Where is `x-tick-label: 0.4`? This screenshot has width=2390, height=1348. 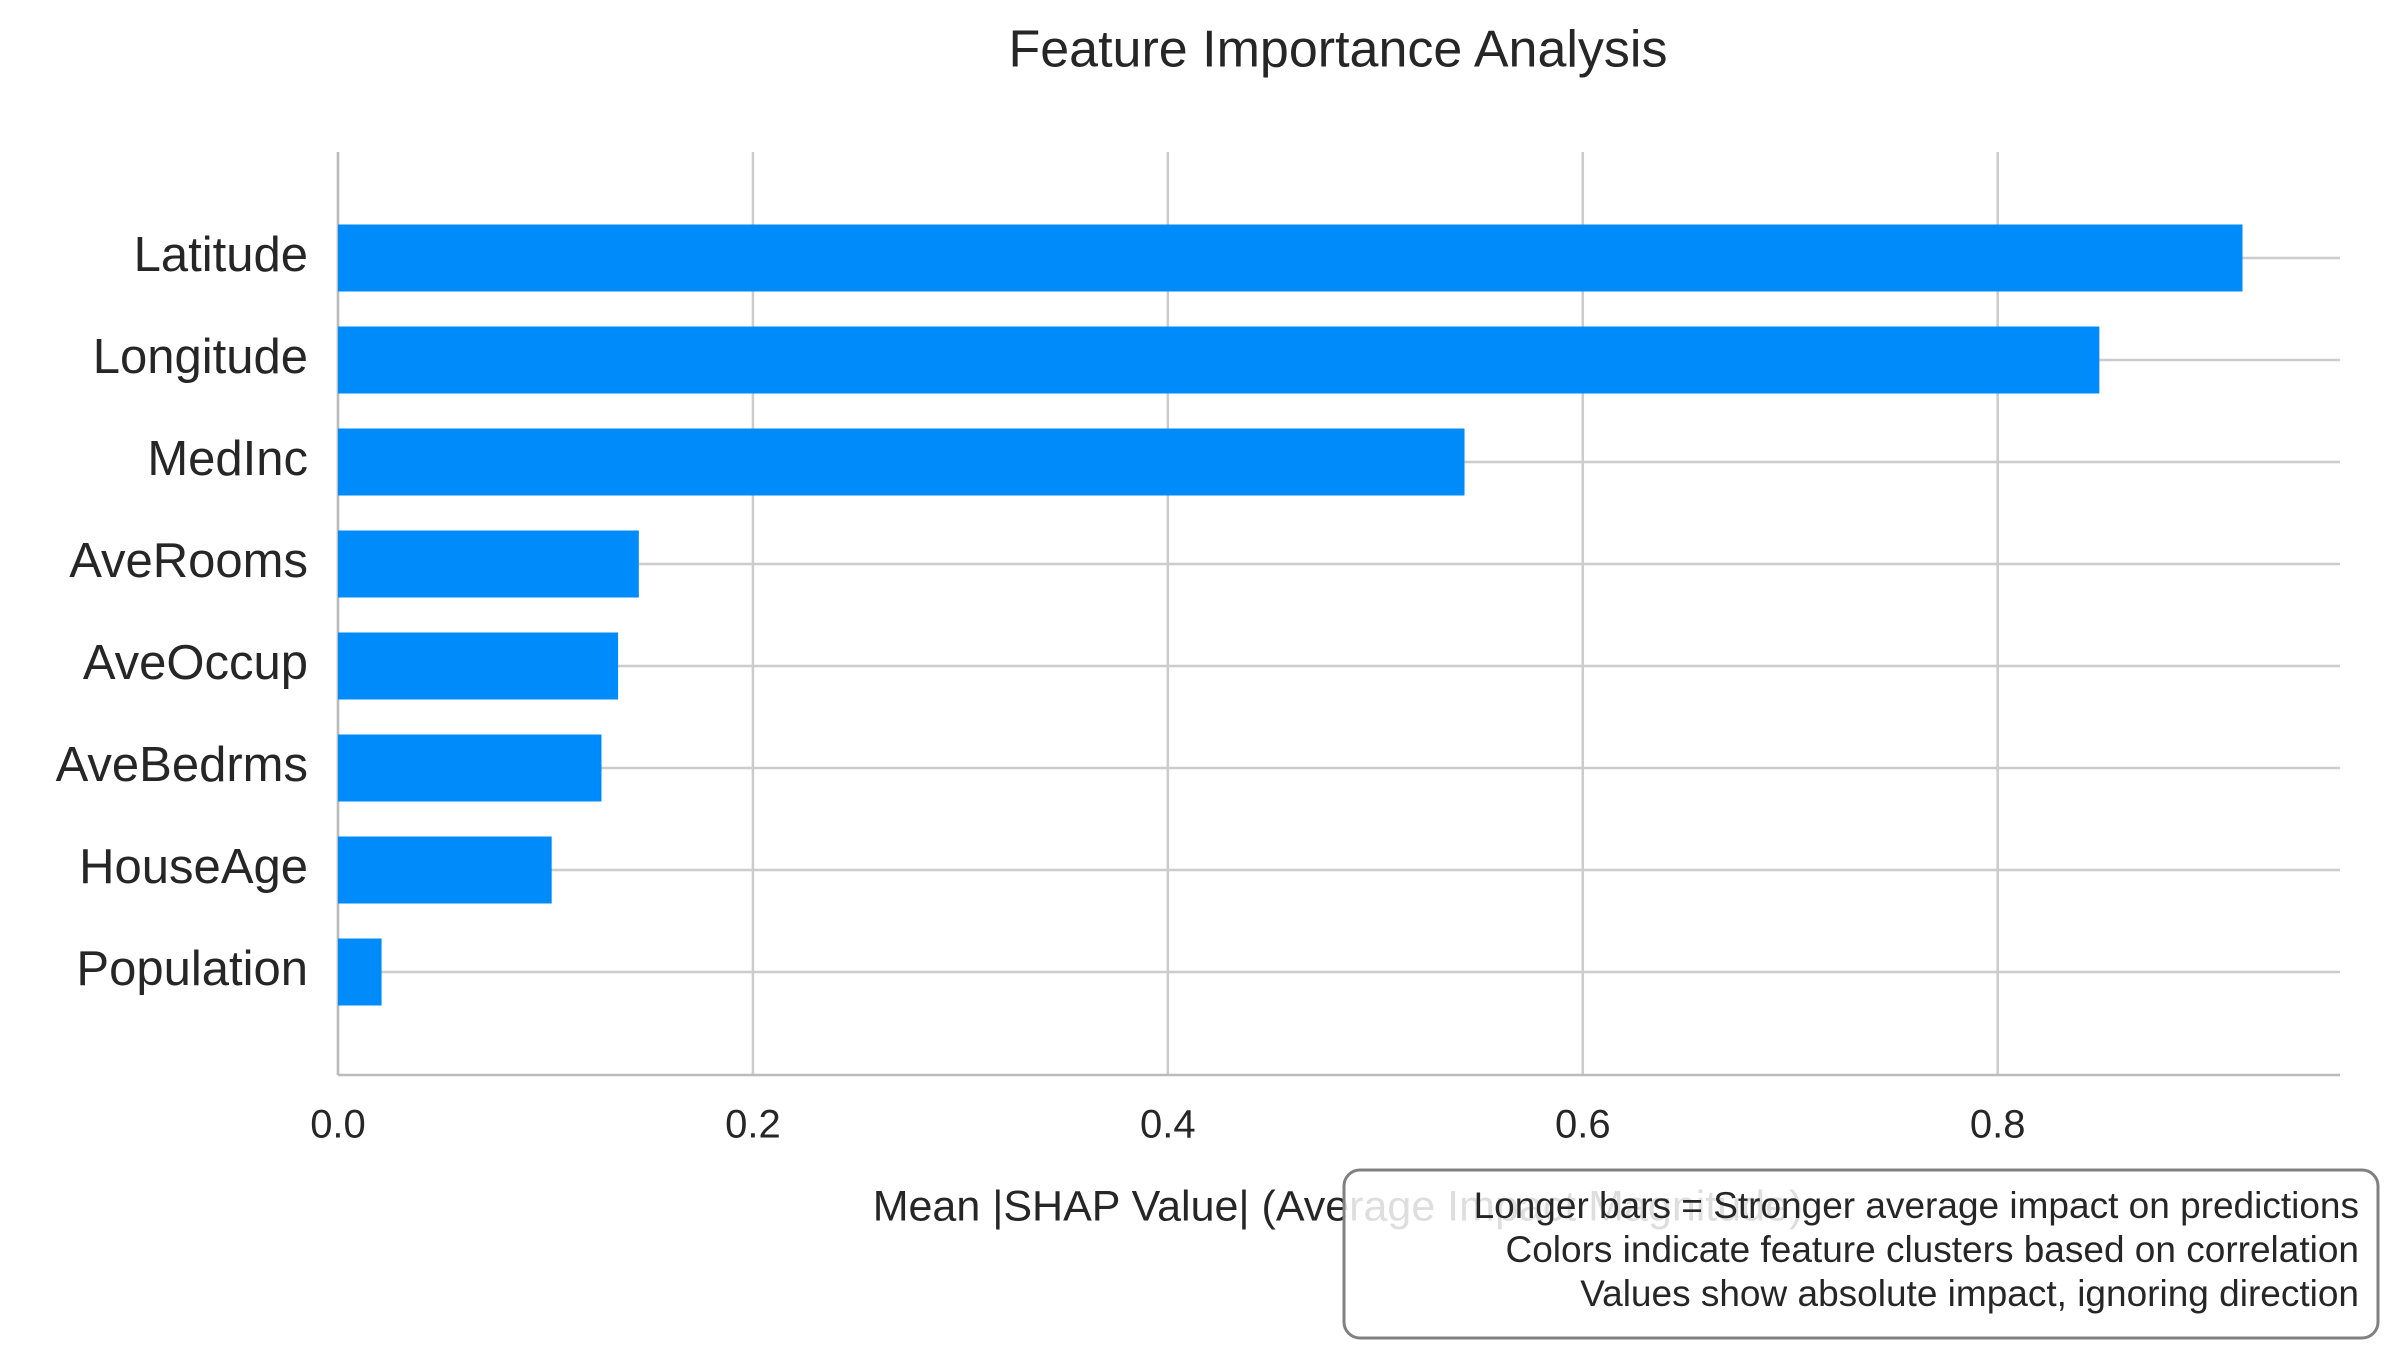
x-tick-label: 0.4 is located at coordinates (1168, 1125).